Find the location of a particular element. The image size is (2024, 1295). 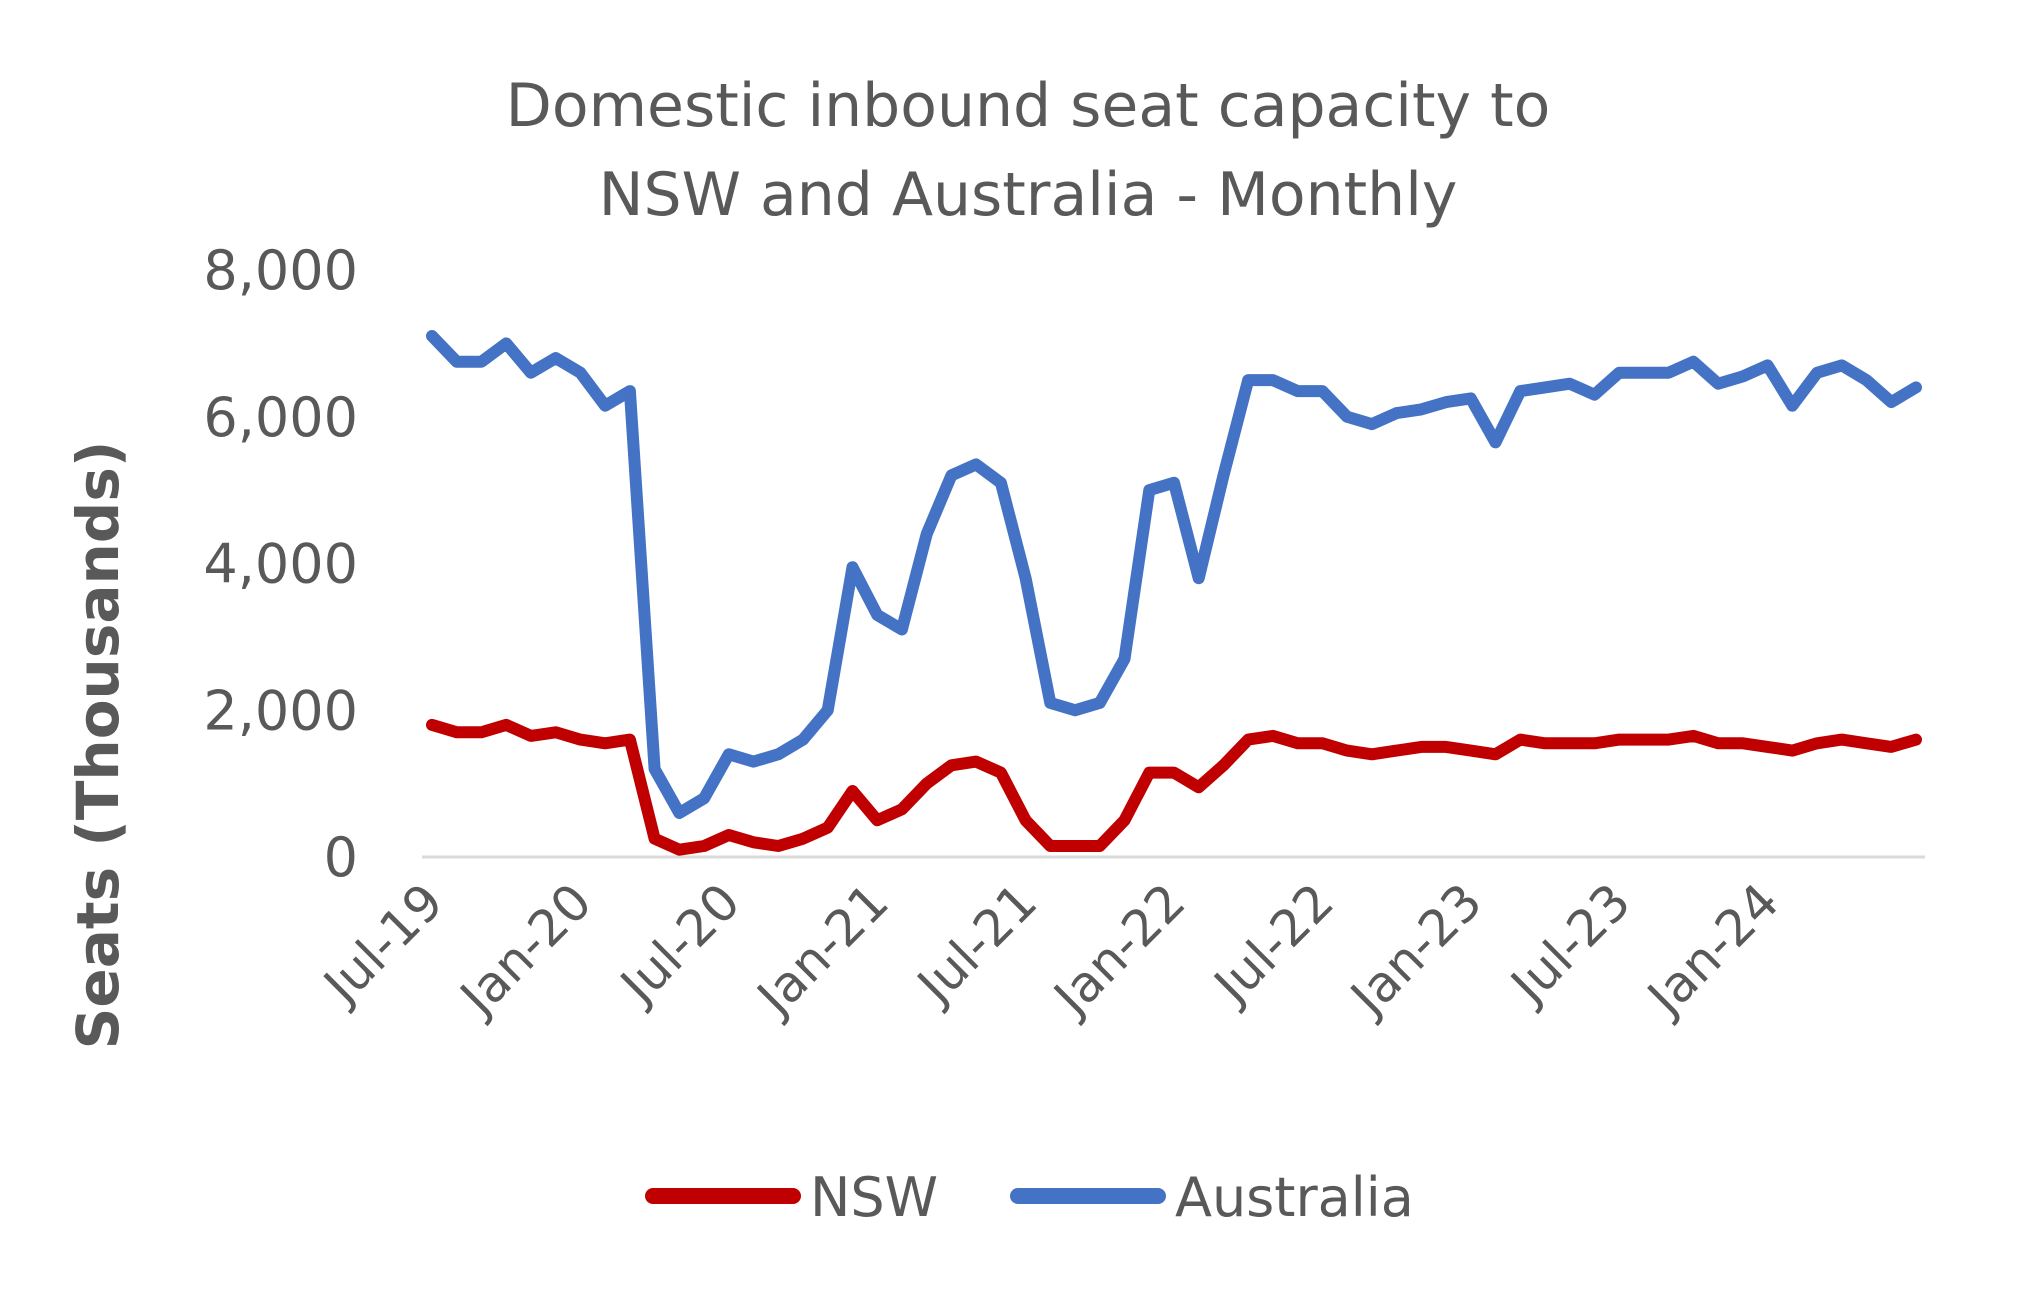

x-tick-label: Jul-21 is located at coordinates (977, 944).